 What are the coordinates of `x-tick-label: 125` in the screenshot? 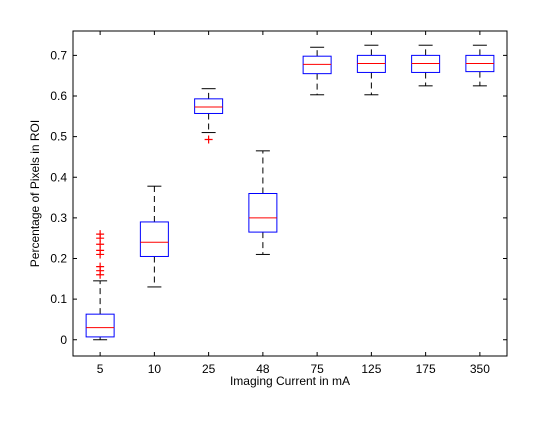 It's located at (371, 369).